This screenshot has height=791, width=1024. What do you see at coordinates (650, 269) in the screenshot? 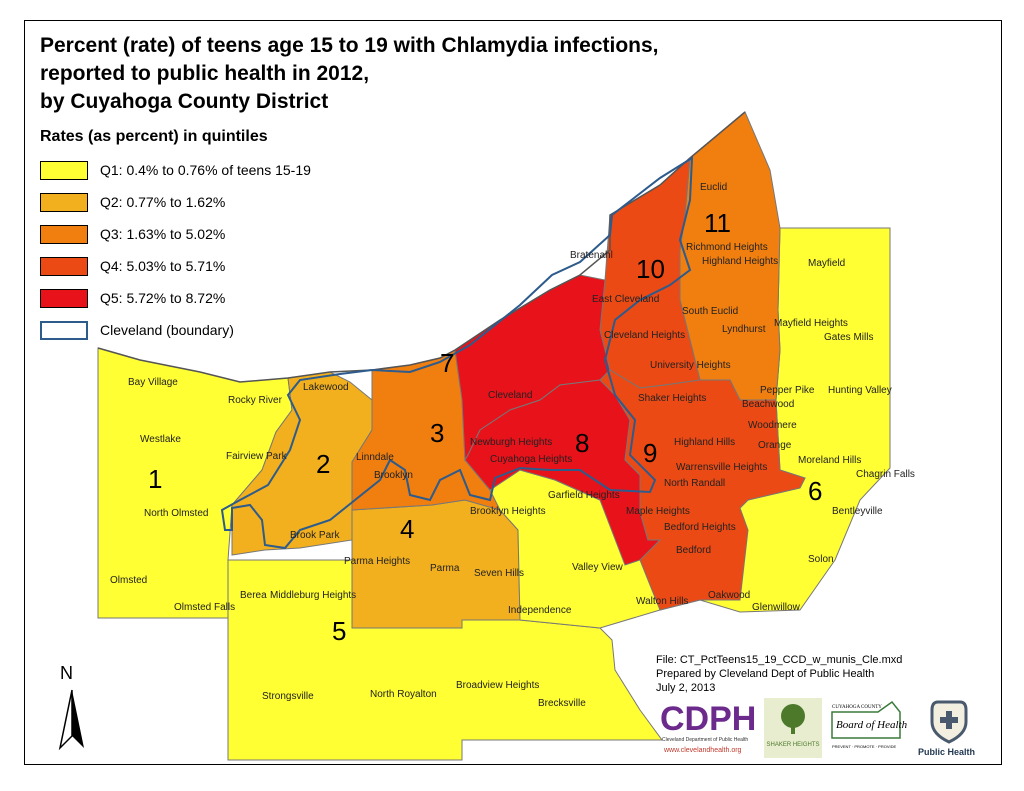
I see `district-label-10: 10` at bounding box center [650, 269].